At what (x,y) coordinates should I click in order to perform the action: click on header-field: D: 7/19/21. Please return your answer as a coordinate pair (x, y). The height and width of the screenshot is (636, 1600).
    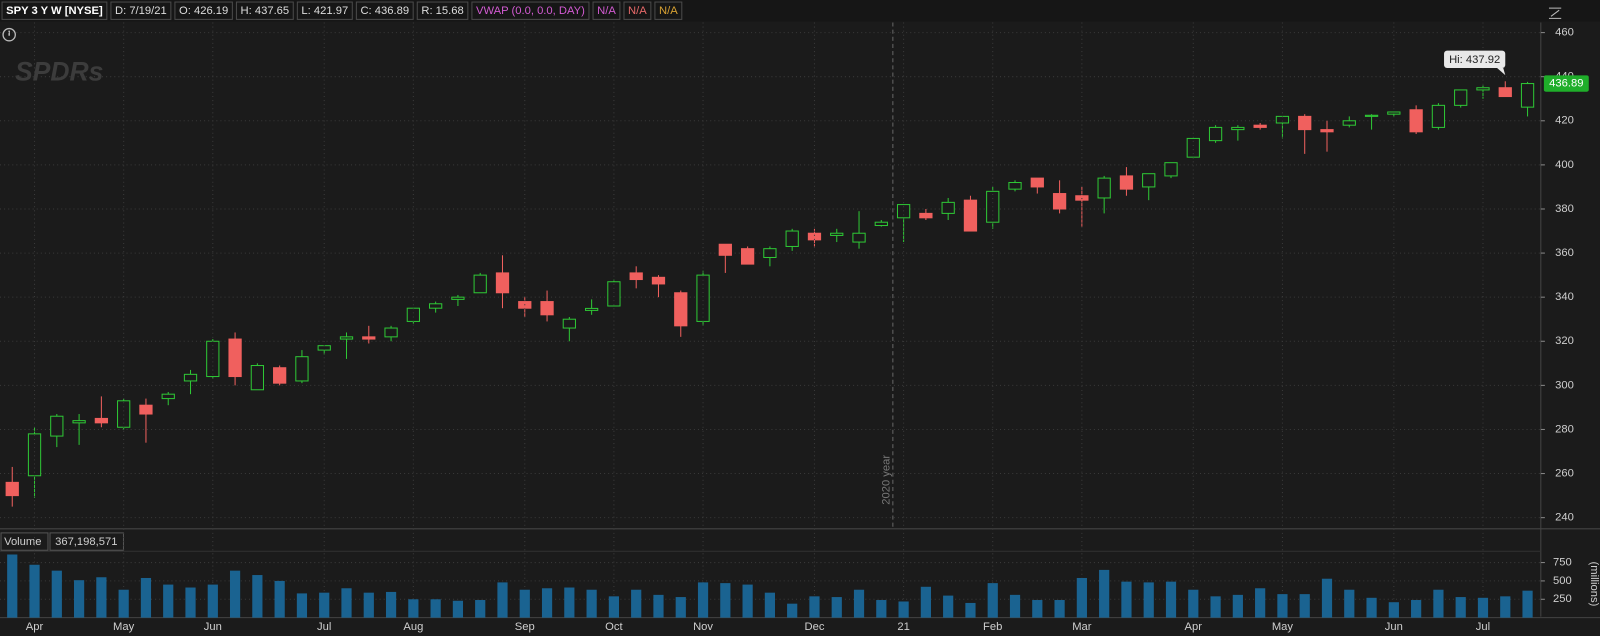
    Looking at the image, I should click on (141, 11).